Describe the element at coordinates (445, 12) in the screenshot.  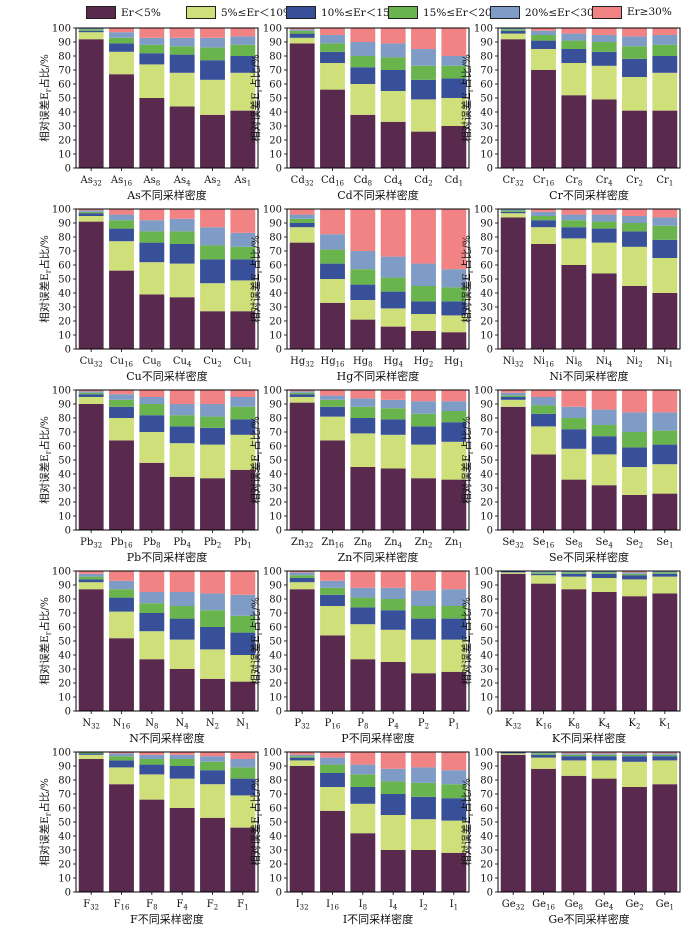
I see `legend-item-15-20: 15%≤Er＜20%` at that location.